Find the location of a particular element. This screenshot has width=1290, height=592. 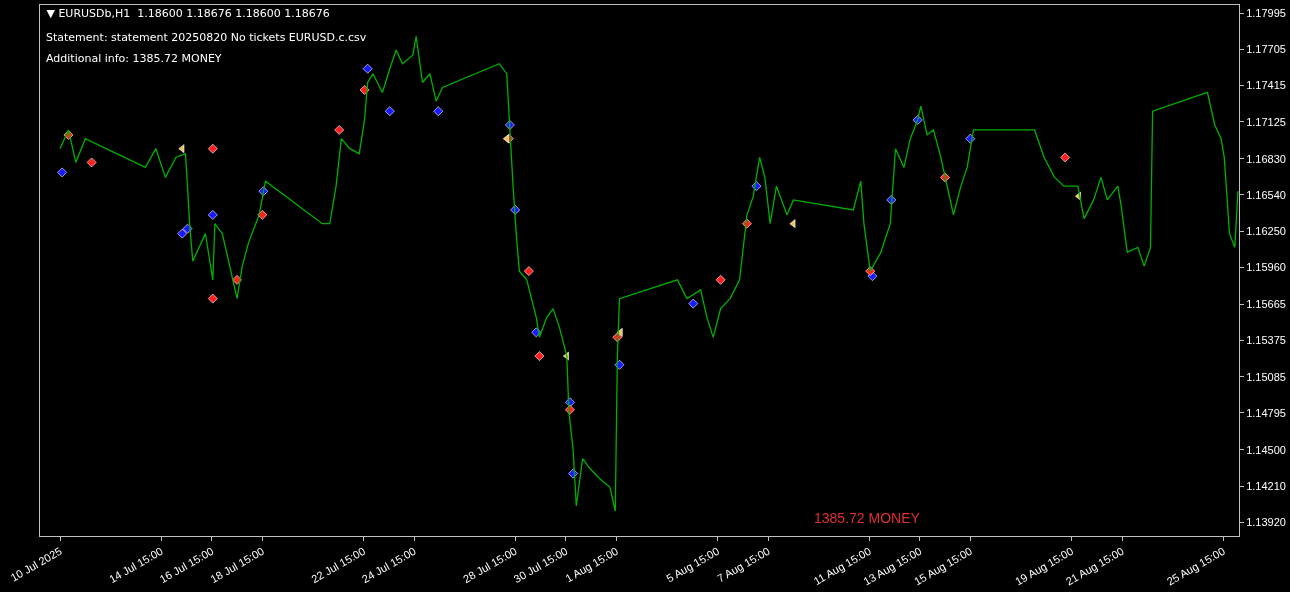

y-tick-label: 1.14500 is located at coordinates (1266, 449).